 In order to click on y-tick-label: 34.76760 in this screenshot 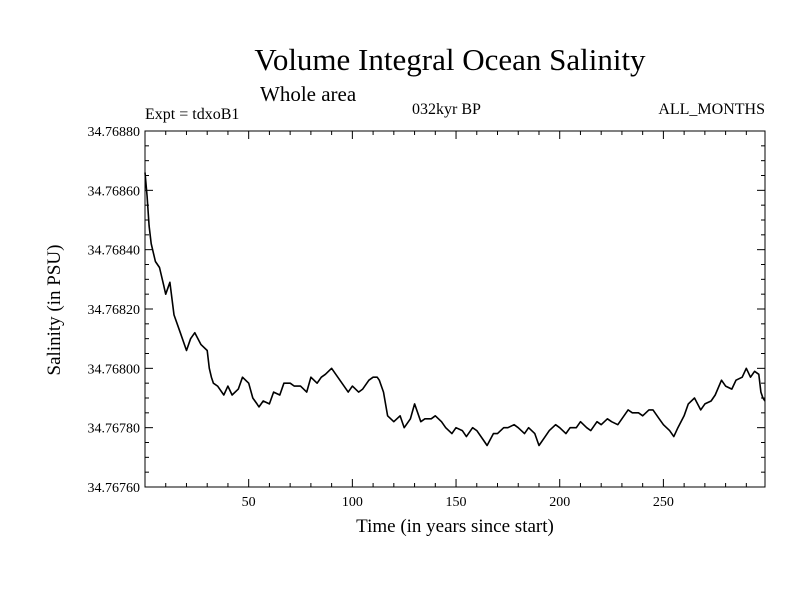, I will do `click(114, 488)`.